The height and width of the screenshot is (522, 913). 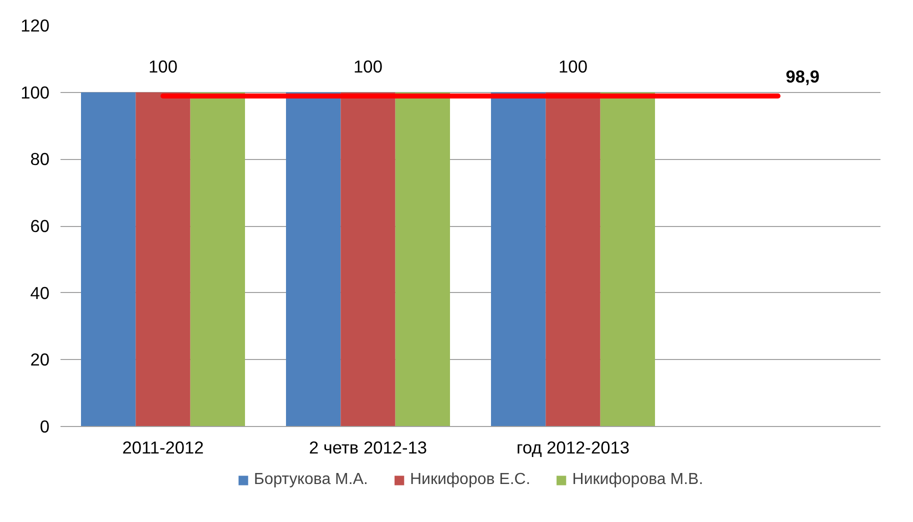 I want to click on y-tick-label: 100, so click(x=35, y=92).